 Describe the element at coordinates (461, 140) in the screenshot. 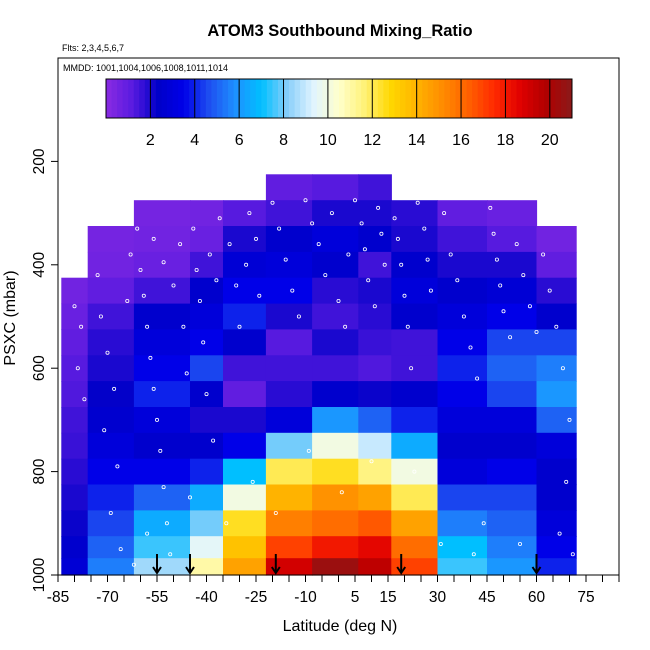

I see `colorbar-tick-label: 16` at that location.